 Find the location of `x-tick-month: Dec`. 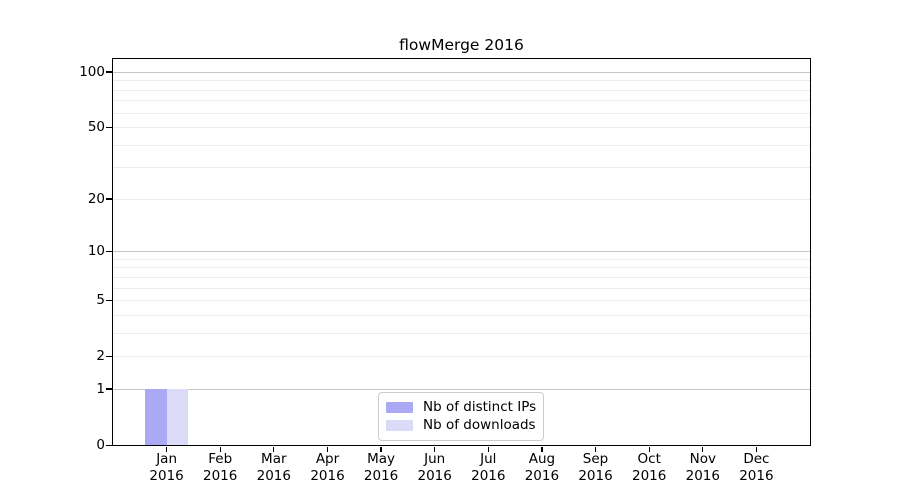

x-tick-month: Dec is located at coordinates (756, 459).